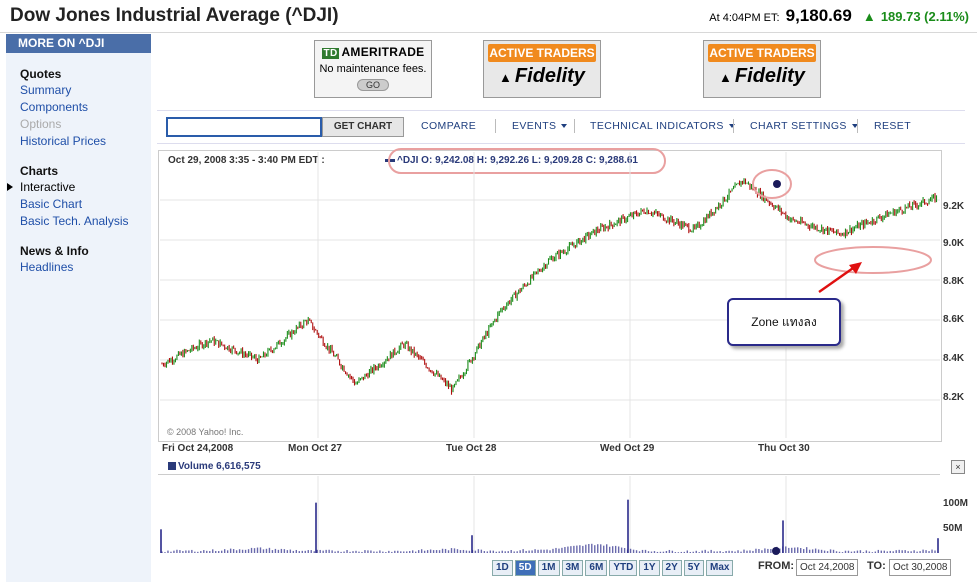 The height and width of the screenshot is (582, 977). Describe the element at coordinates (78, 43) in the screenshot. I see `sidebar-head: MORE ON ^DJI` at that location.